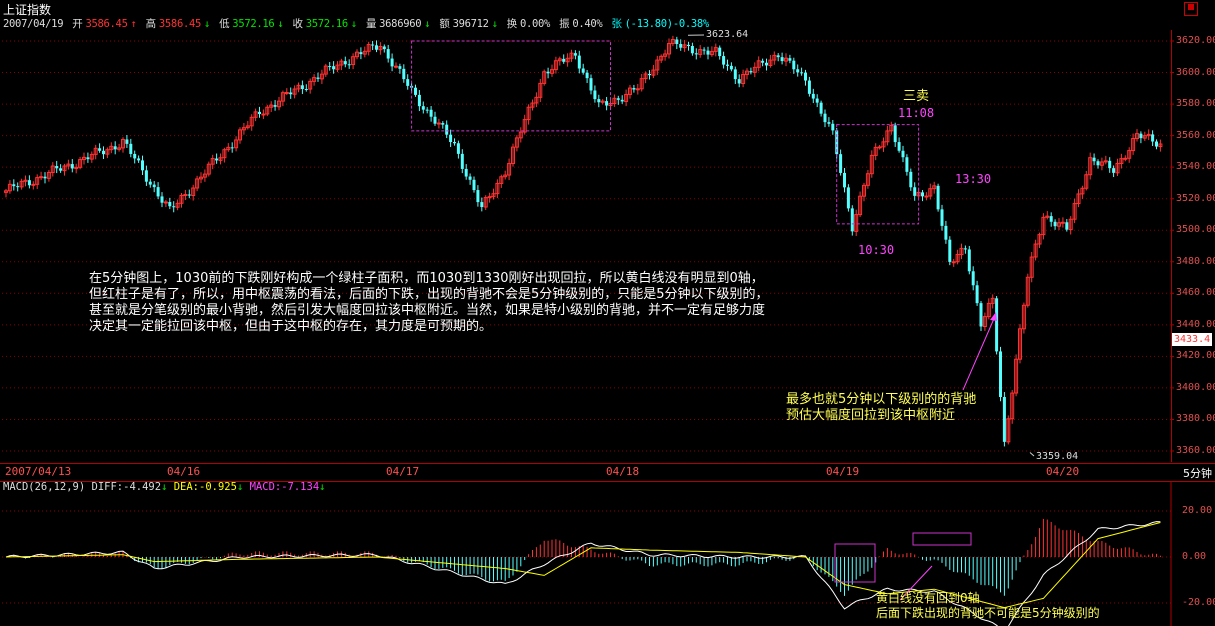  Describe the element at coordinates (291, 326) in the screenshot. I see `note-line: 决定其一定能拉回该中枢，但由于这中枢的存在，其力度是可预期的。` at that location.